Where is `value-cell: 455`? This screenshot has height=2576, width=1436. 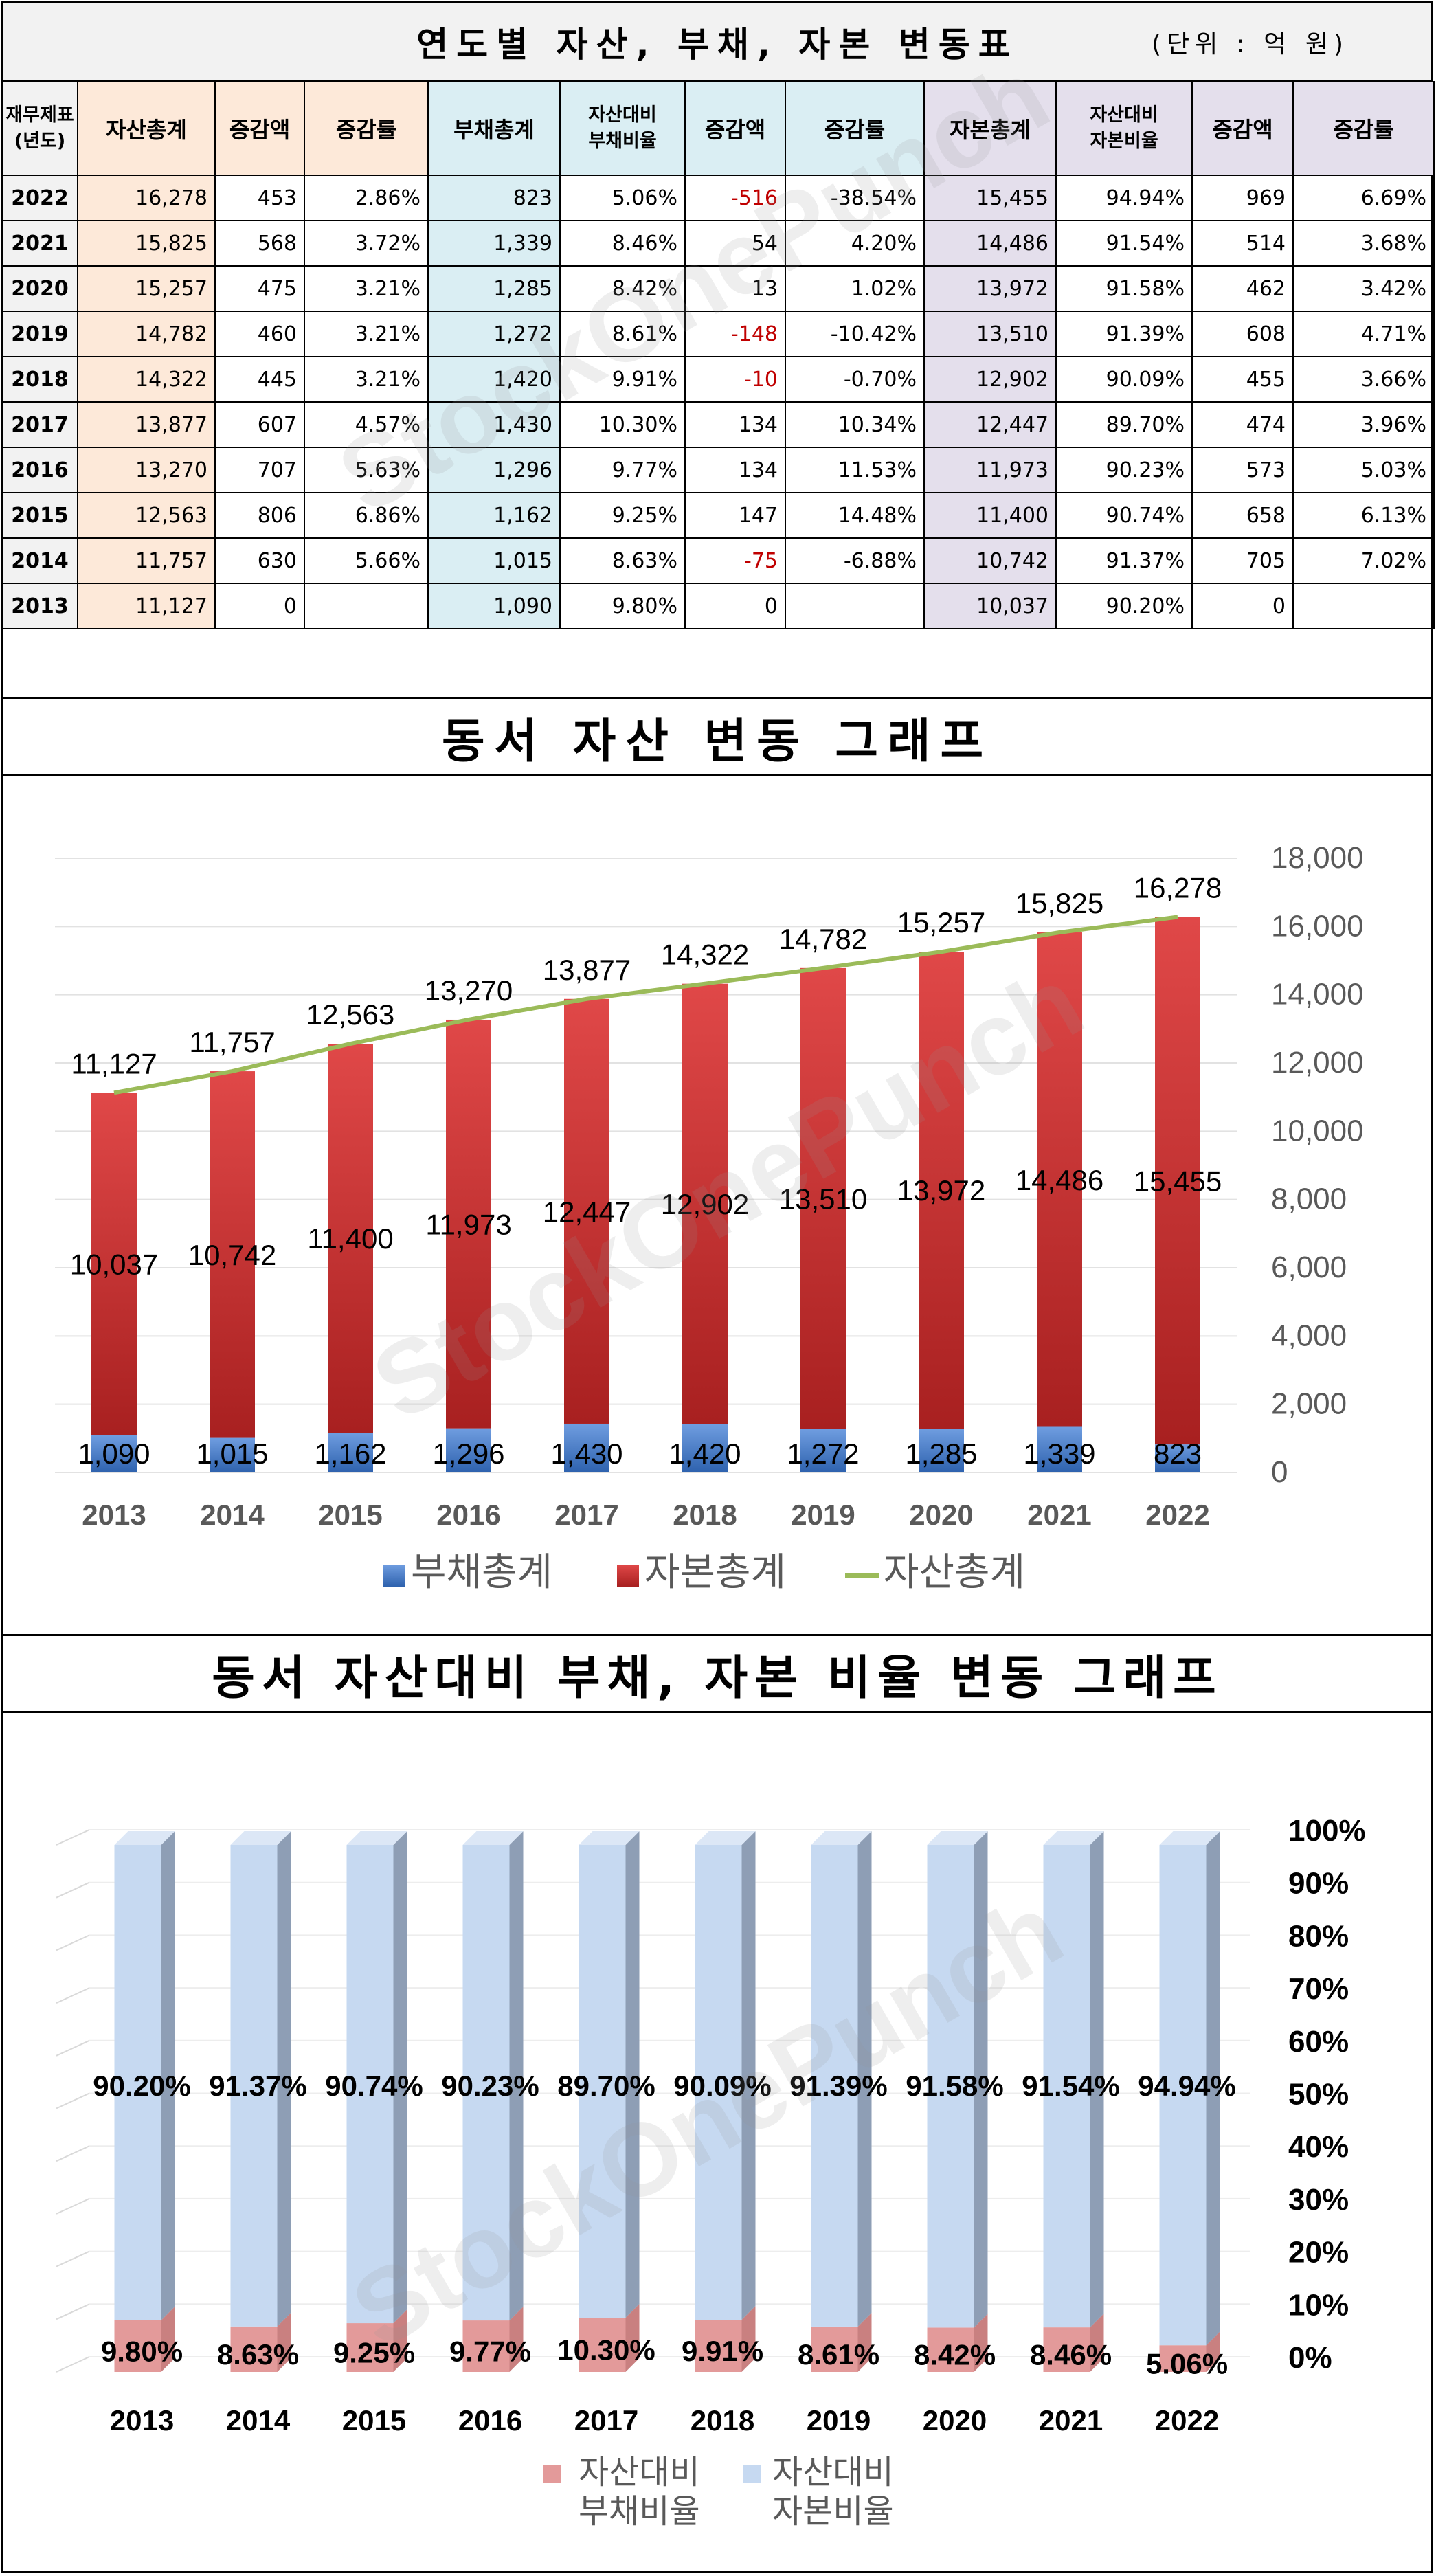 value-cell: 455 is located at coordinates (1242, 379).